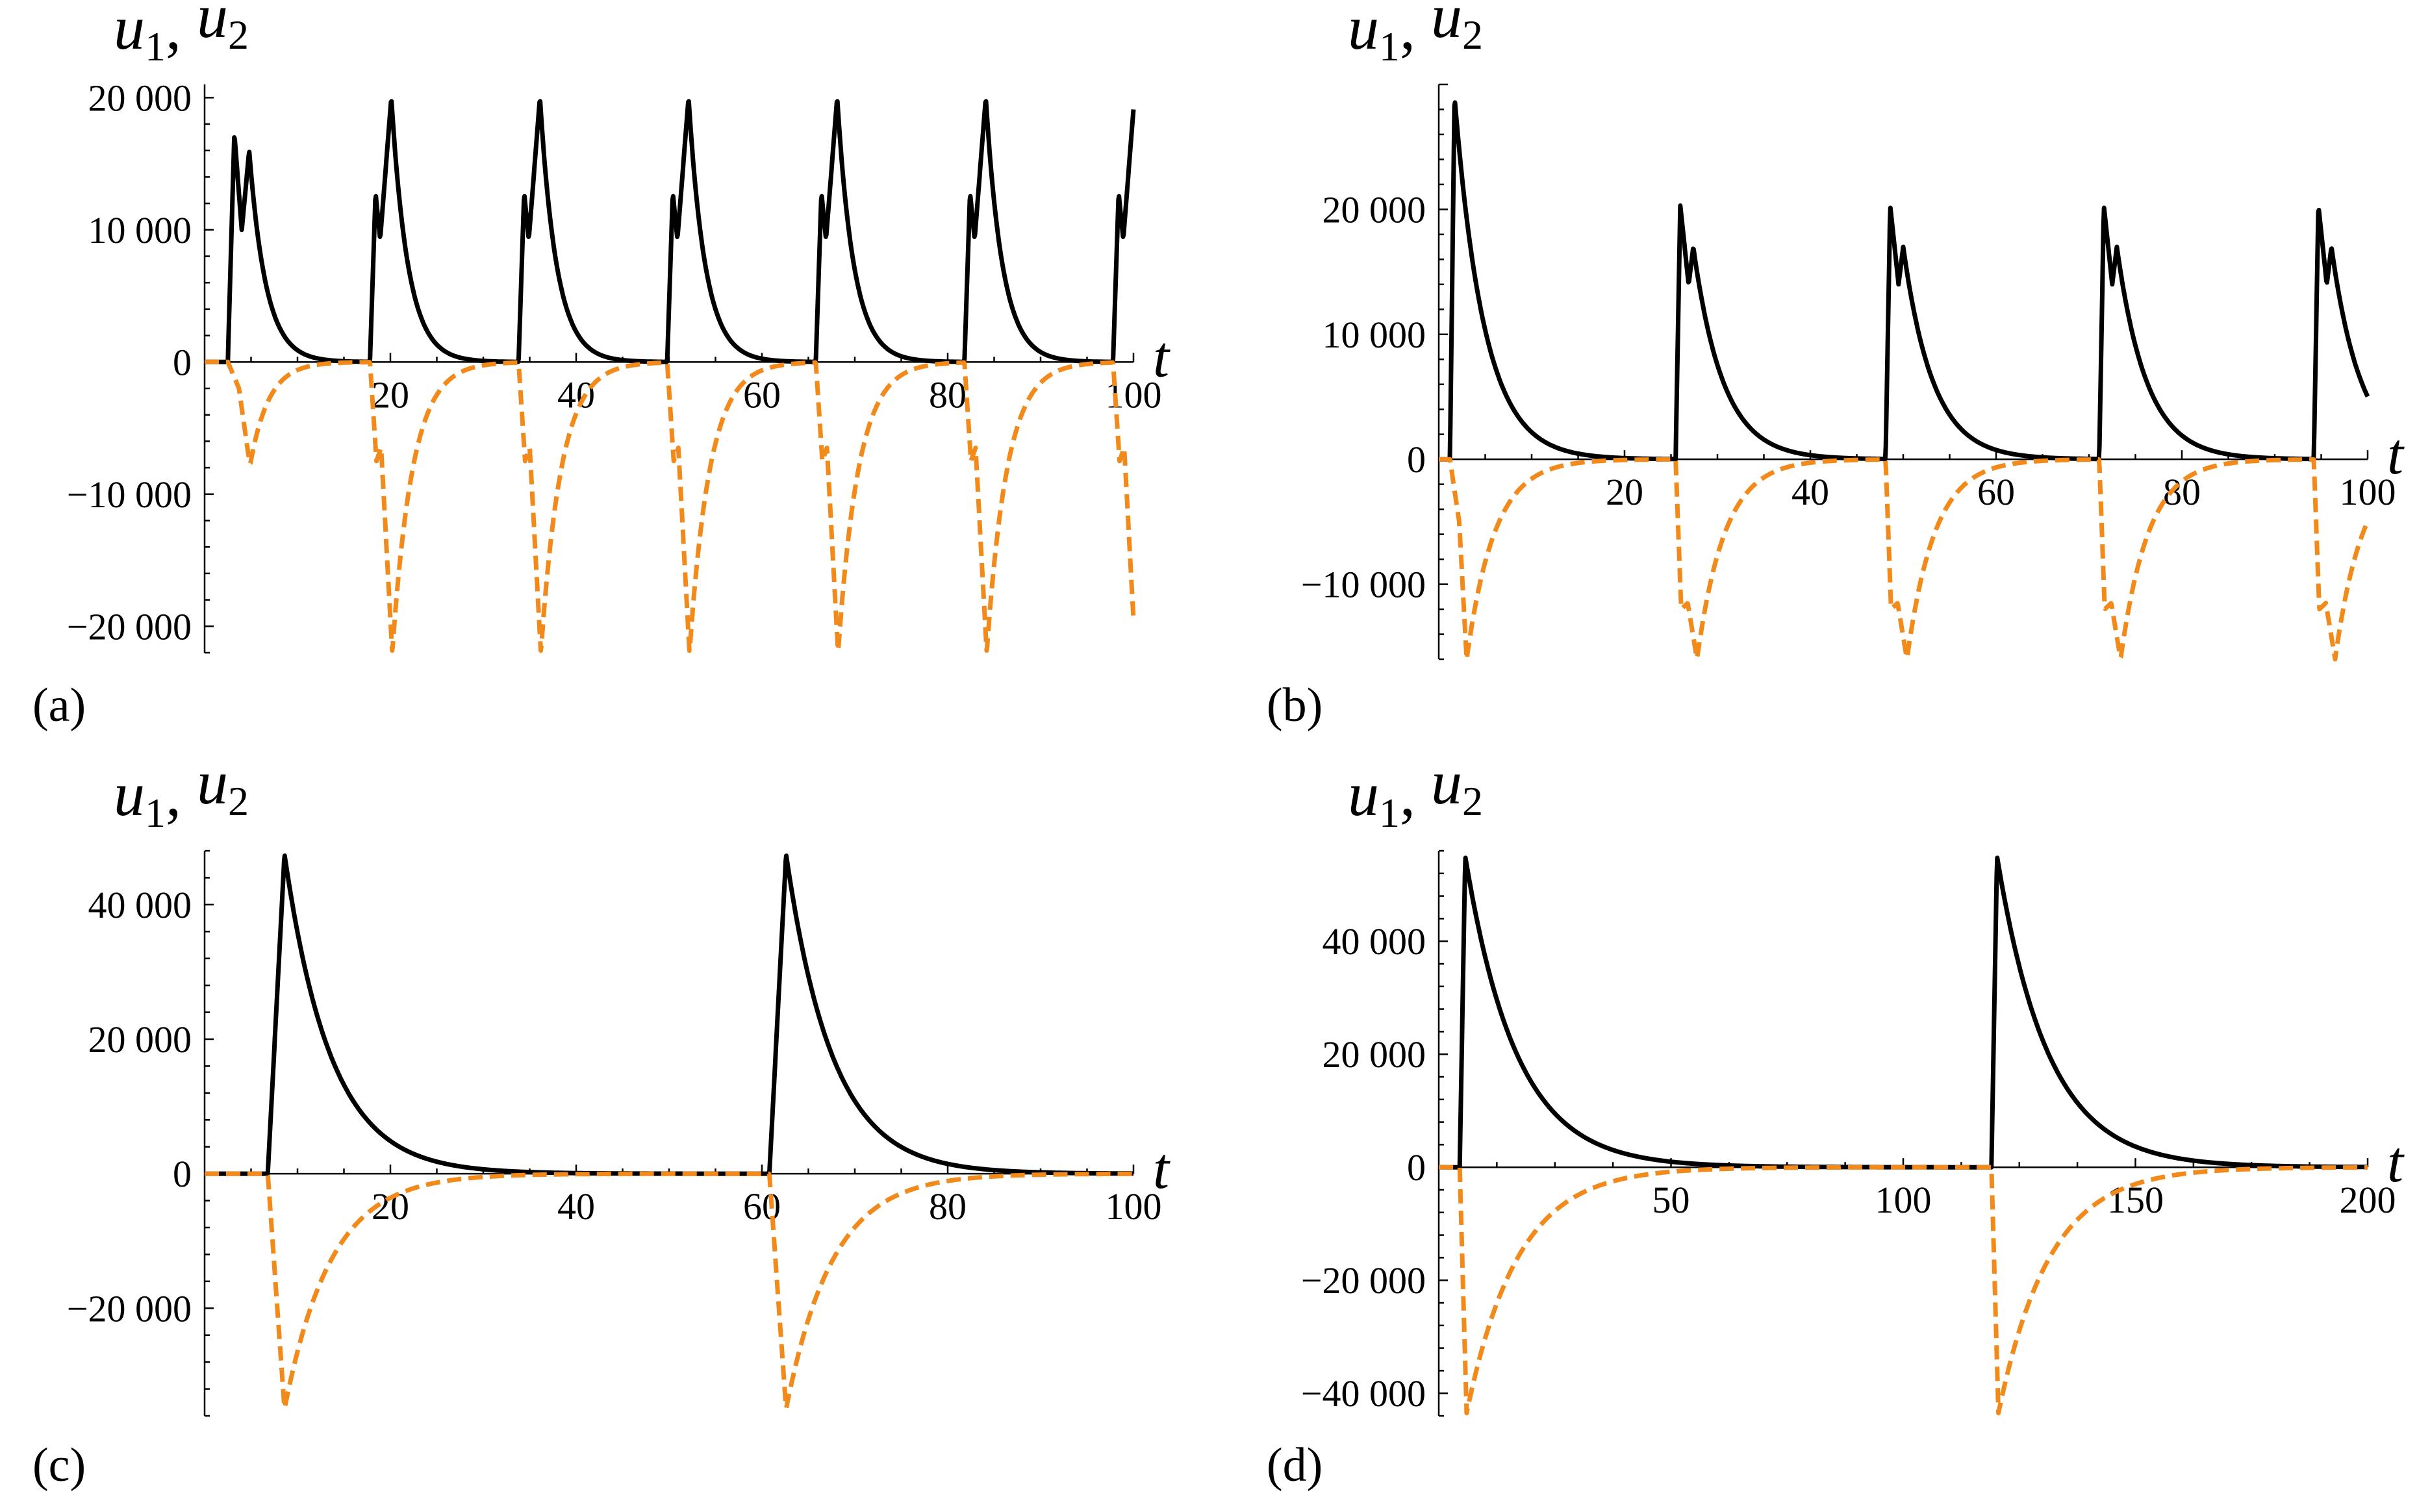 The image size is (2430, 1512). What do you see at coordinates (1295, 706) in the screenshot?
I see `panel-label: (b)` at bounding box center [1295, 706].